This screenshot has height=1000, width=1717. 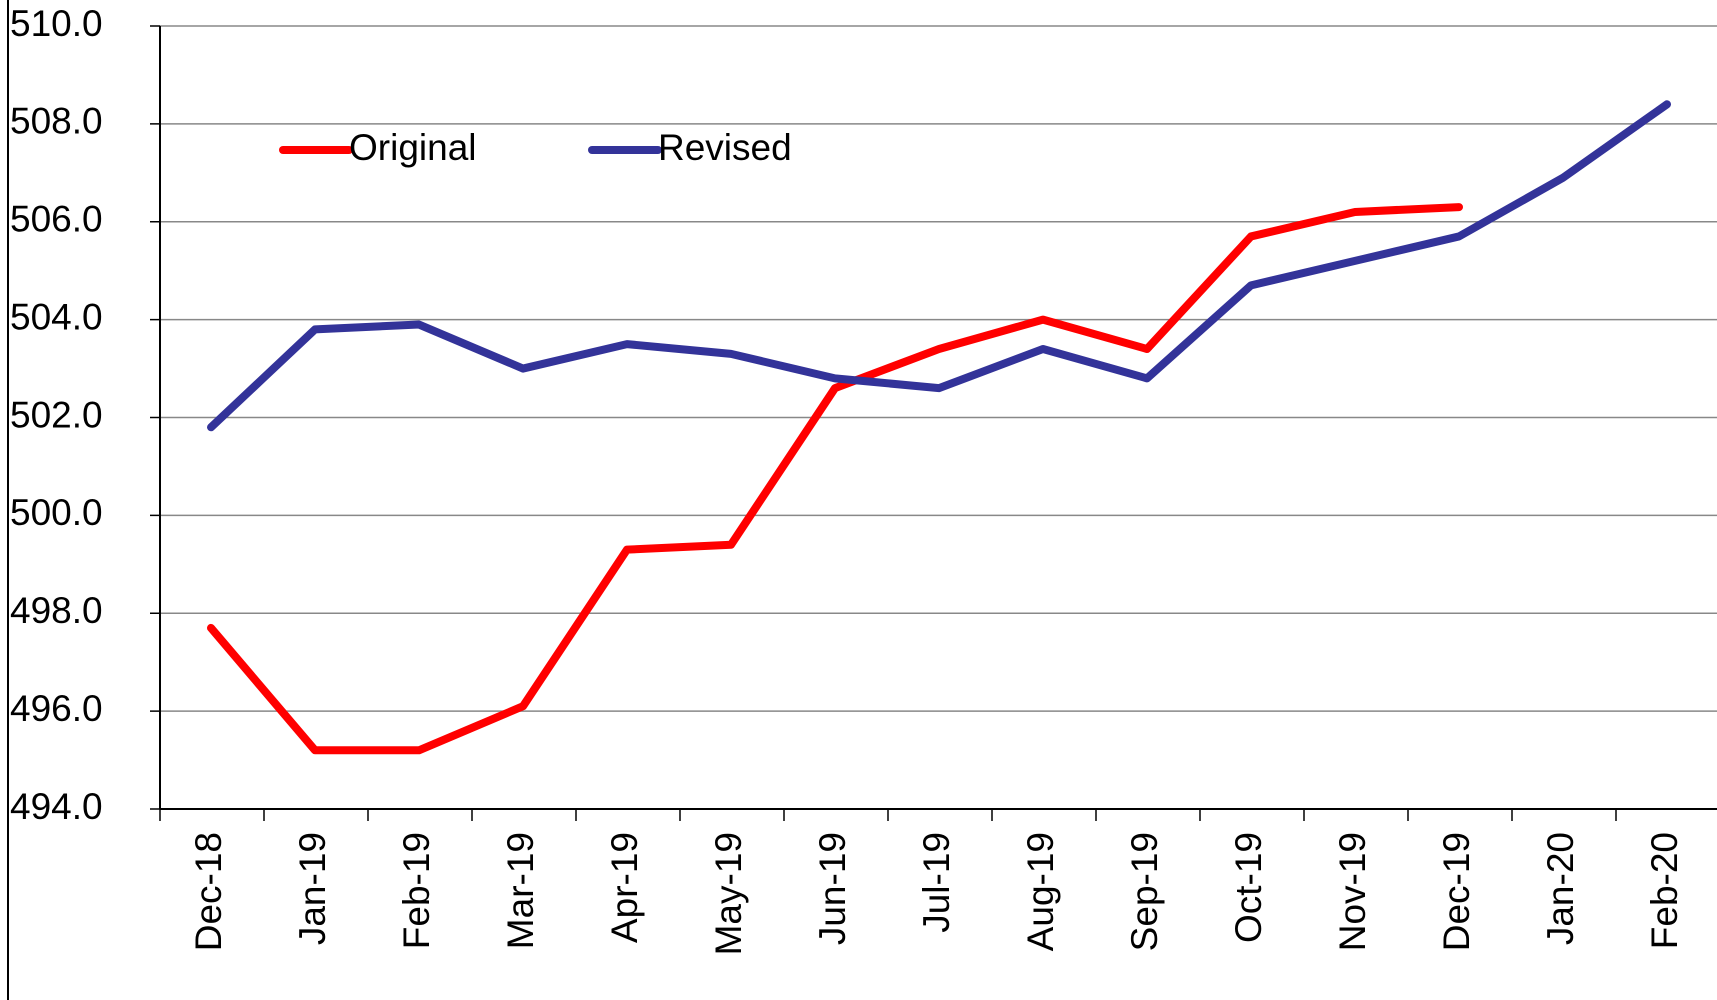 I want to click on x-tick-label: Jun-19, so click(x=832, y=888).